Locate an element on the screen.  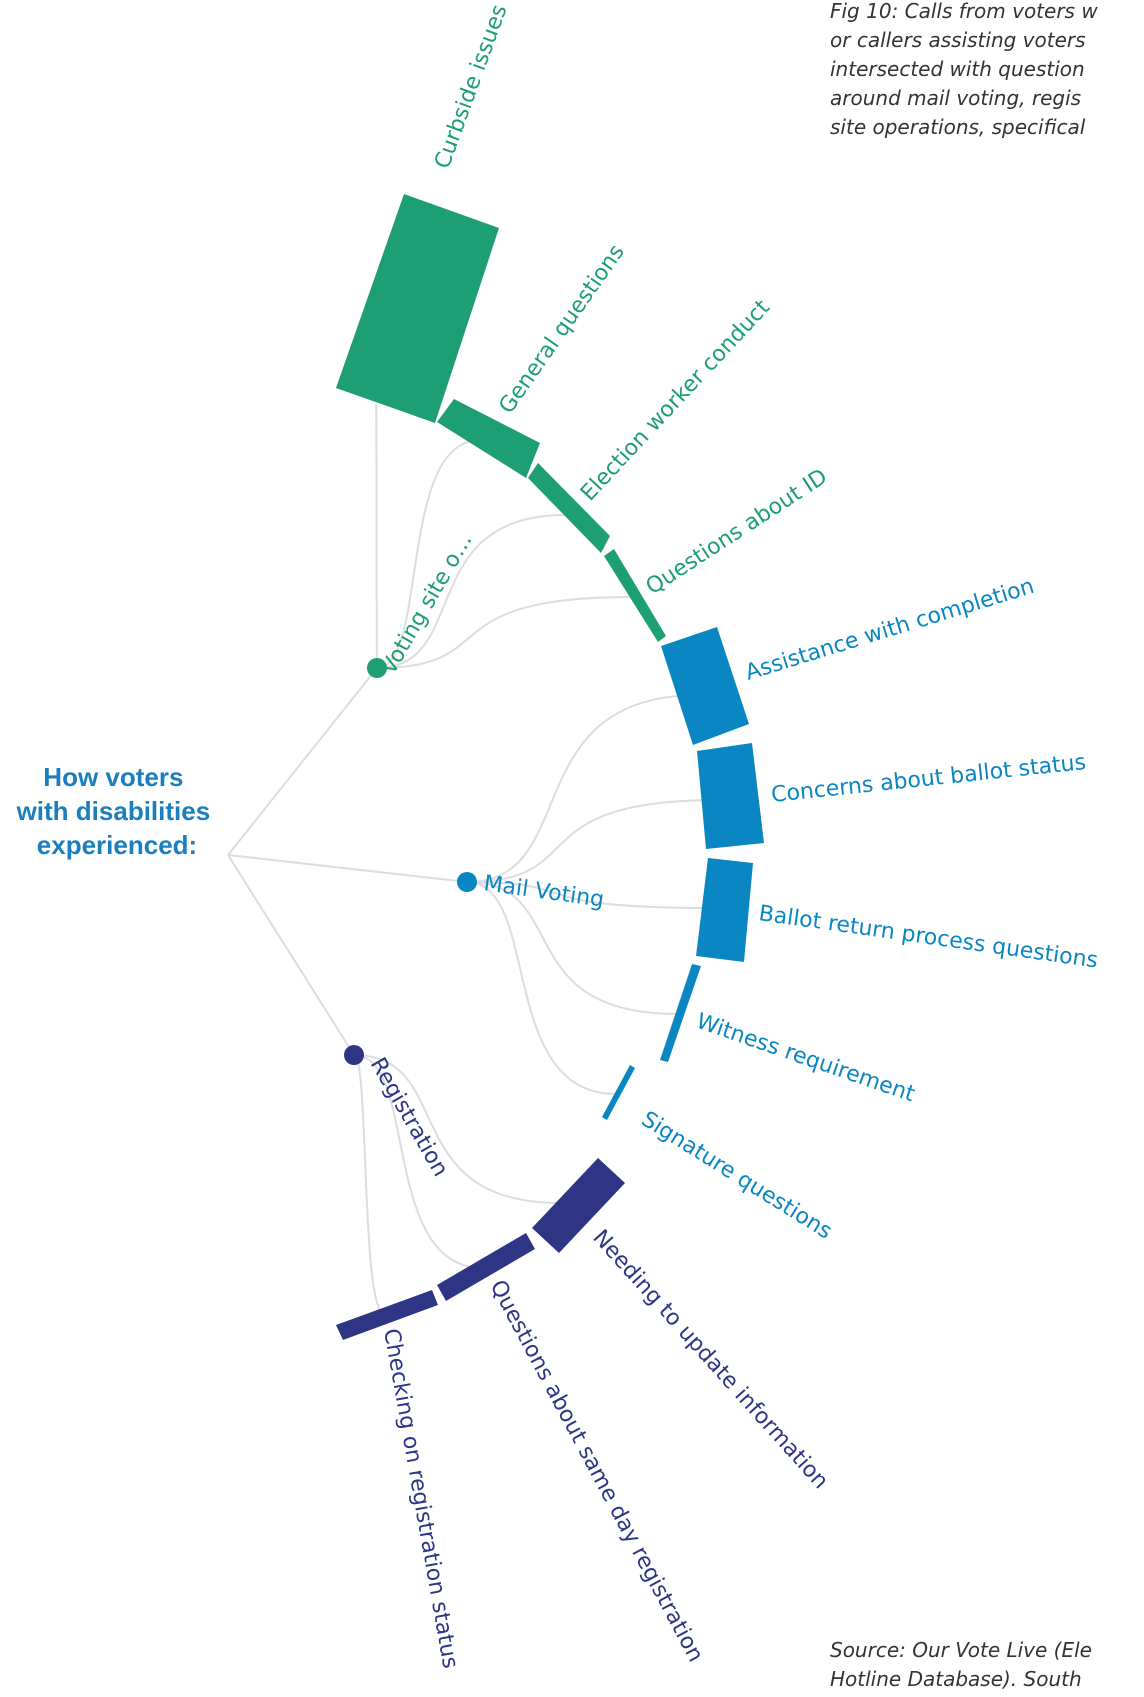
leaf-label-id-questions: Questions about ID is located at coordinates (737, 532).